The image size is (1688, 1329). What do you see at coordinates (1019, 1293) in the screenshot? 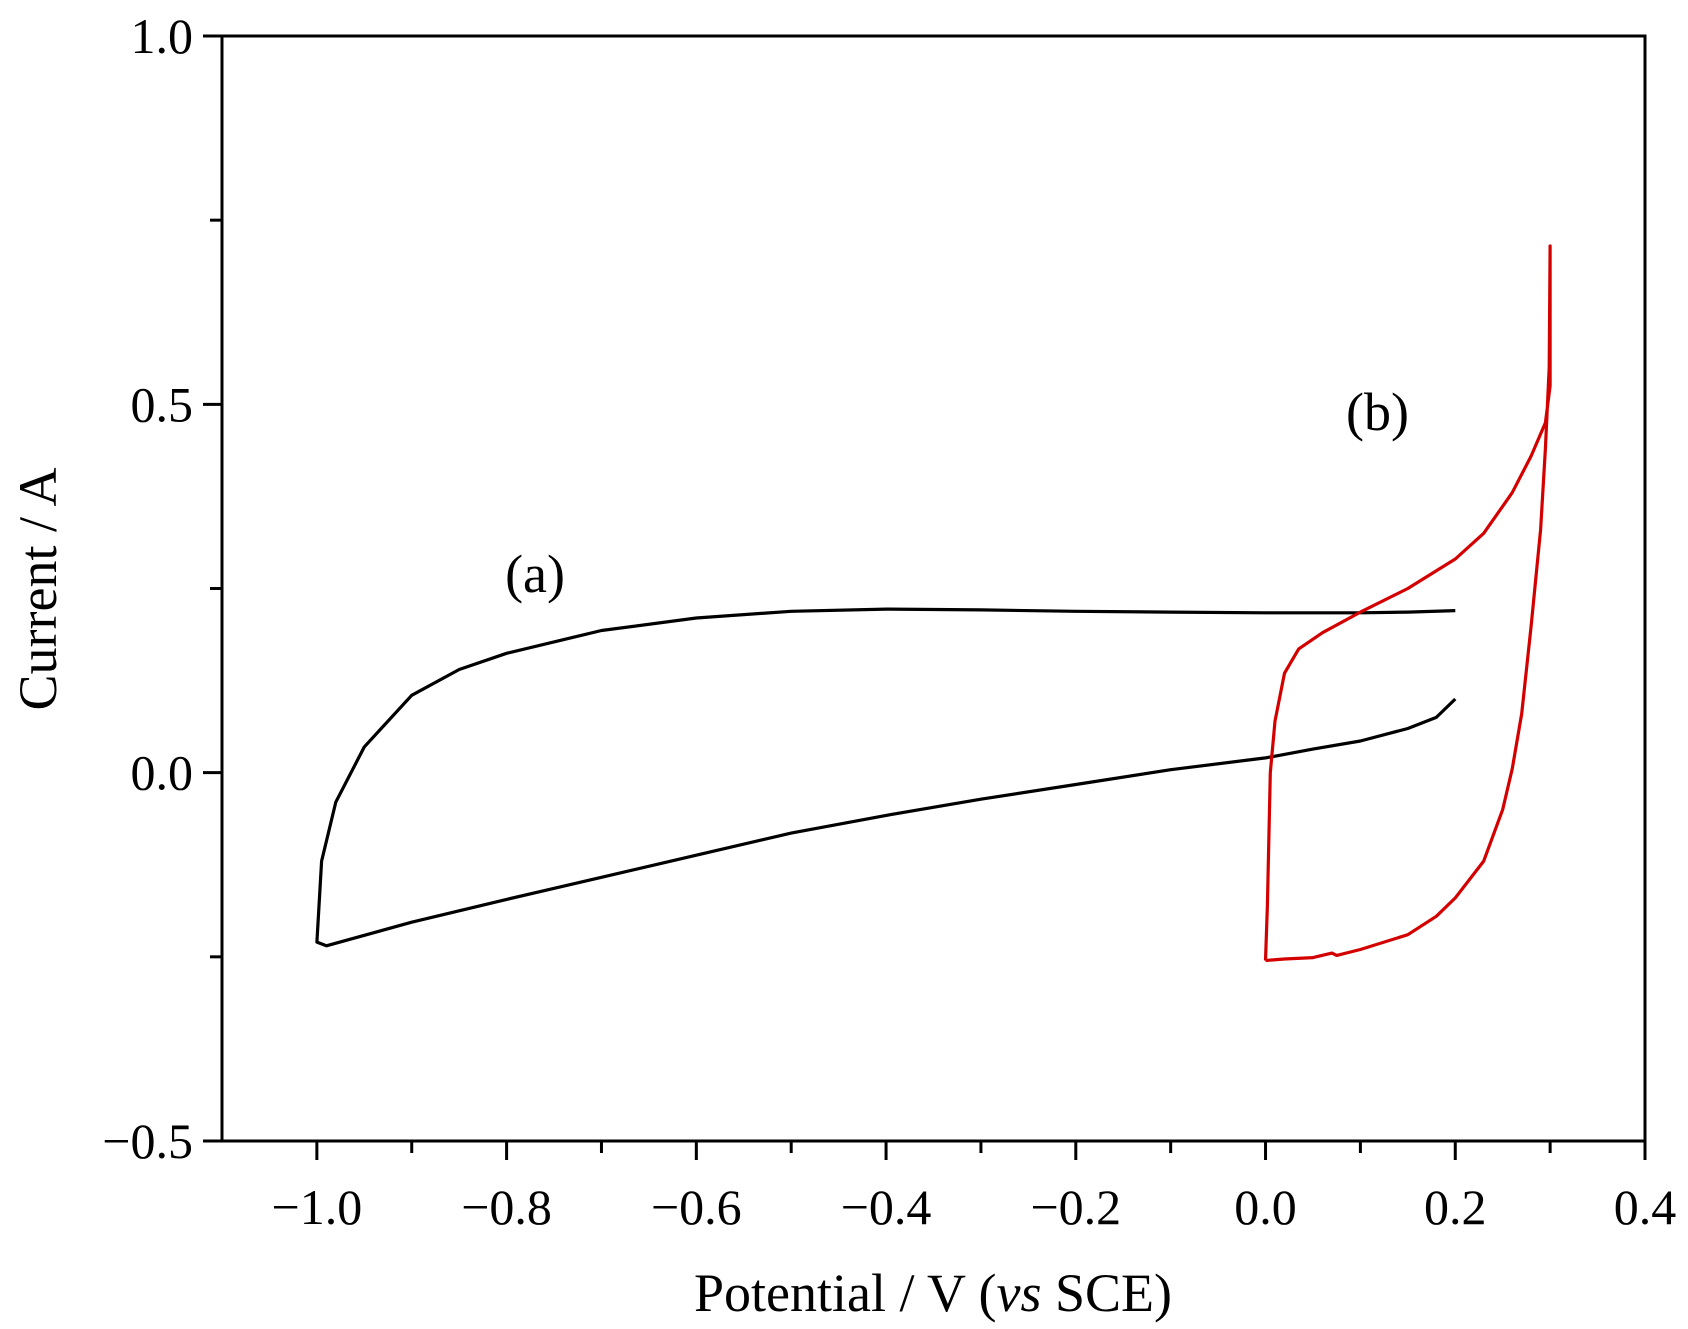
I see `x-axis-label-part-2: vs` at bounding box center [1019, 1293].